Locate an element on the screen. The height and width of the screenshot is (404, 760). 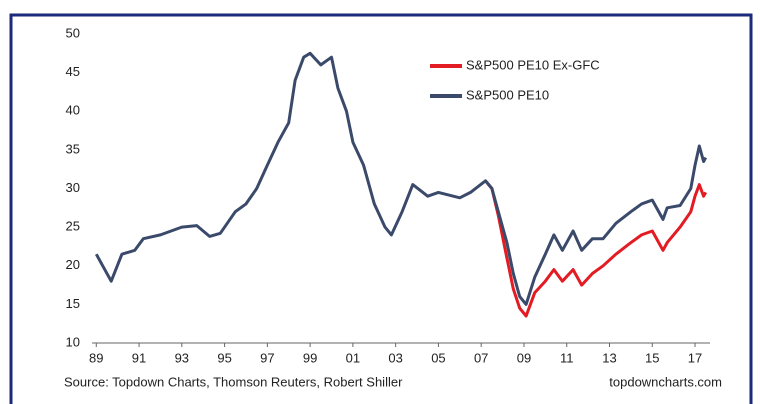
y-tick-label: 40 is located at coordinates (73, 110).